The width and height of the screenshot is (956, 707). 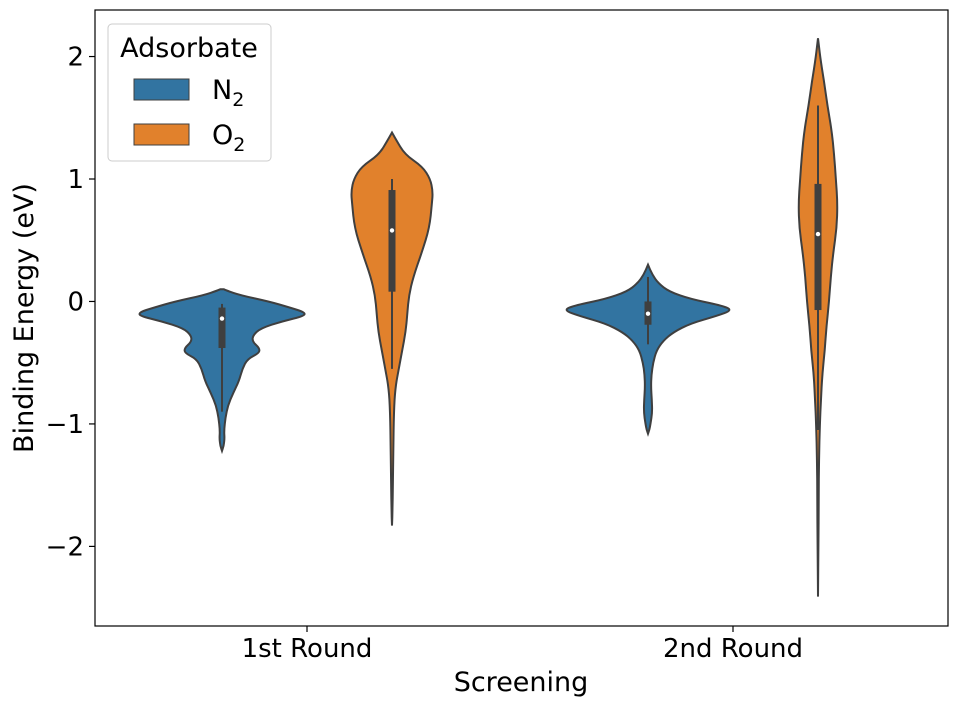 What do you see at coordinates (75, 180) in the screenshot?
I see `y-tick-label: 1` at bounding box center [75, 180].